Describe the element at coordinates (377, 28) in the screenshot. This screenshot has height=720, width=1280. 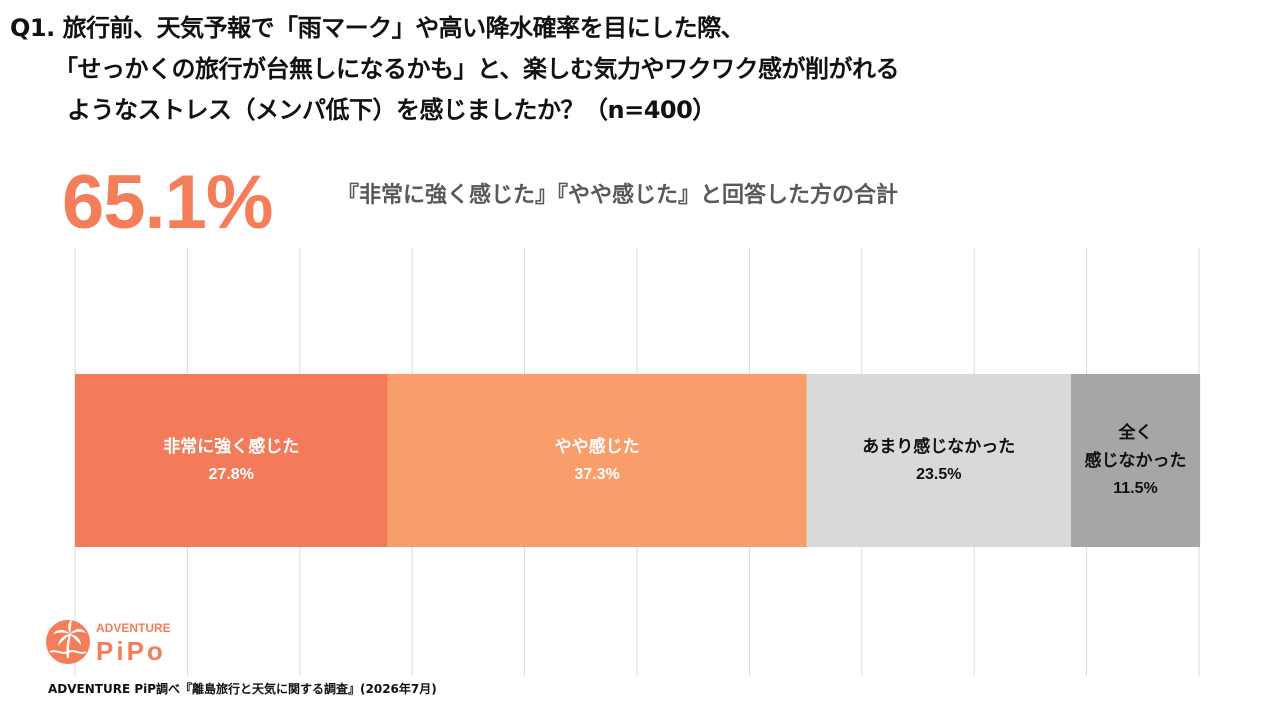
I see `question-line-1: Q1. 旅行前、天気予報で「雨マーク」や高い降水確率を目にした際、` at that location.